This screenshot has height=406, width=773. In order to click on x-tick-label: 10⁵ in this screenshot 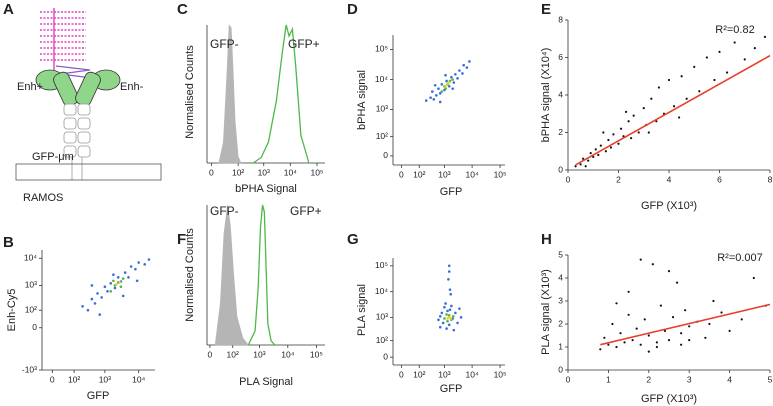, I will do `click(316, 172)`.